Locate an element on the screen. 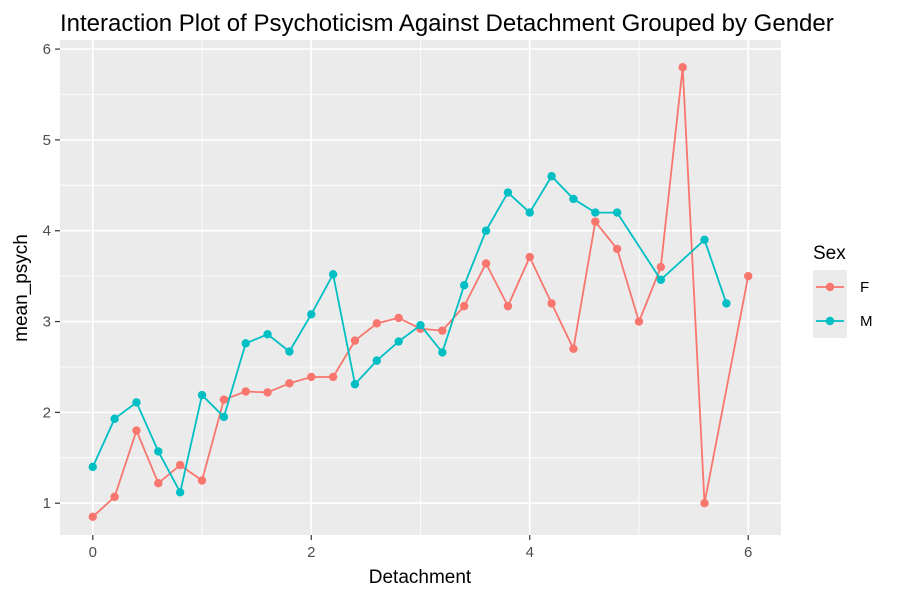 The image size is (900, 600). legend-items: FM is located at coordinates (843, 304).